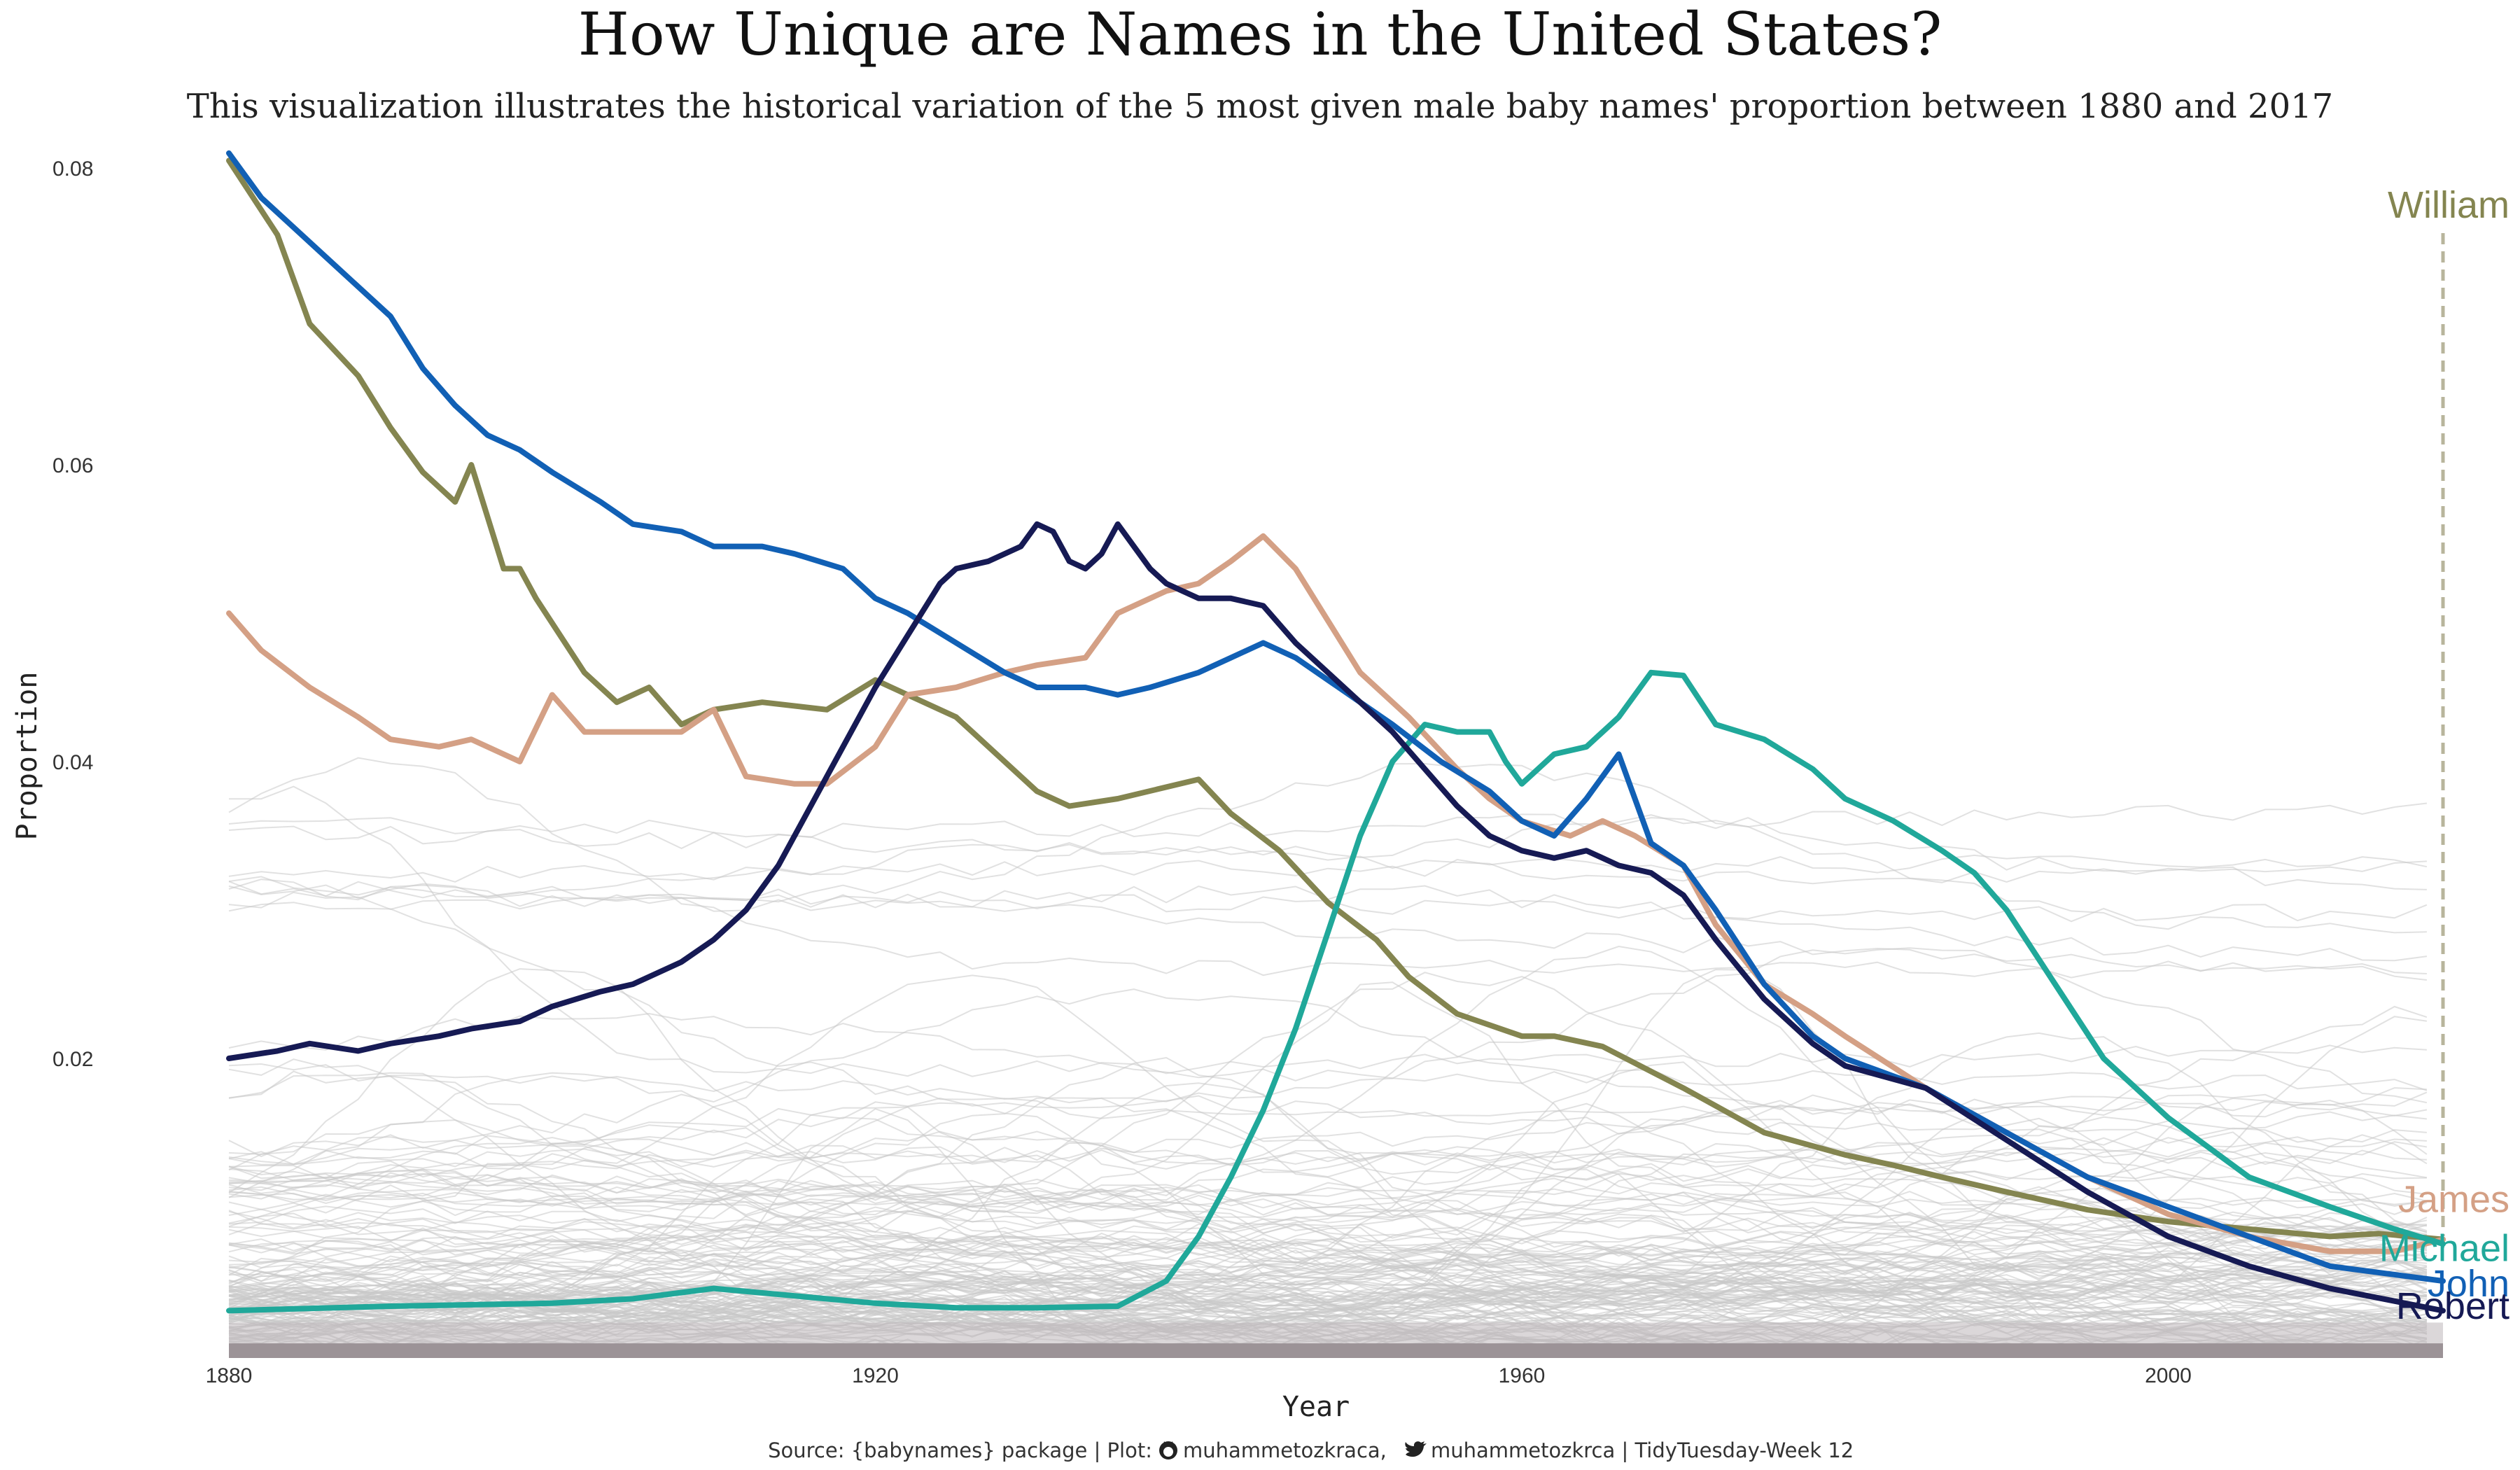 This screenshot has width=2520, height=1470. Describe the element at coordinates (1642, 1450) in the screenshot. I see `caption-twitter-handle: muhammetozkrca | TidyTuesday-Week 12` at that location.